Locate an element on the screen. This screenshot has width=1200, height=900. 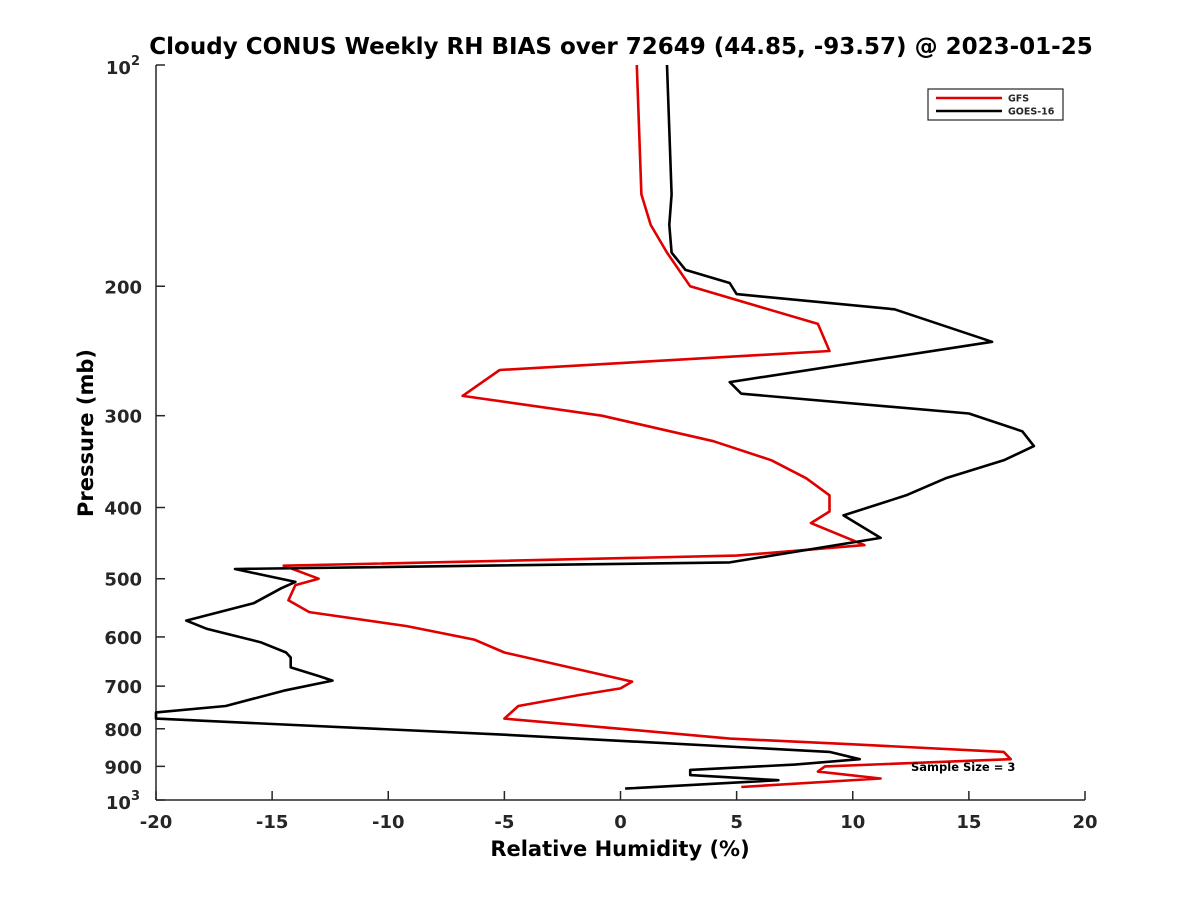
y-axis-ticks: 10² 200 300 400 500 600 700 800 900 10³ is located at coordinates (134, 434).